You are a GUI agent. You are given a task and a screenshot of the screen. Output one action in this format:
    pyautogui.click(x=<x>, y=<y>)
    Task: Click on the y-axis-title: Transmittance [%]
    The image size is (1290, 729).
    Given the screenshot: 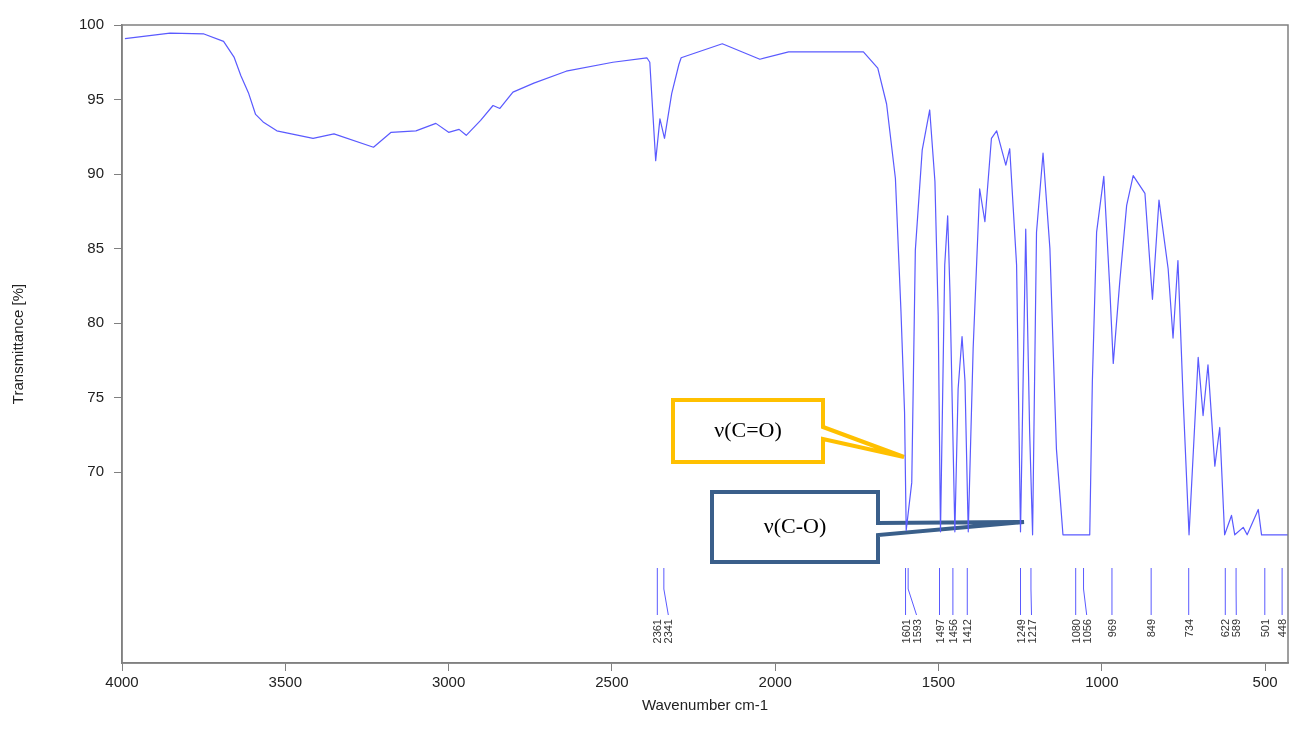 What is the action you would take?
    pyautogui.click(x=18, y=344)
    